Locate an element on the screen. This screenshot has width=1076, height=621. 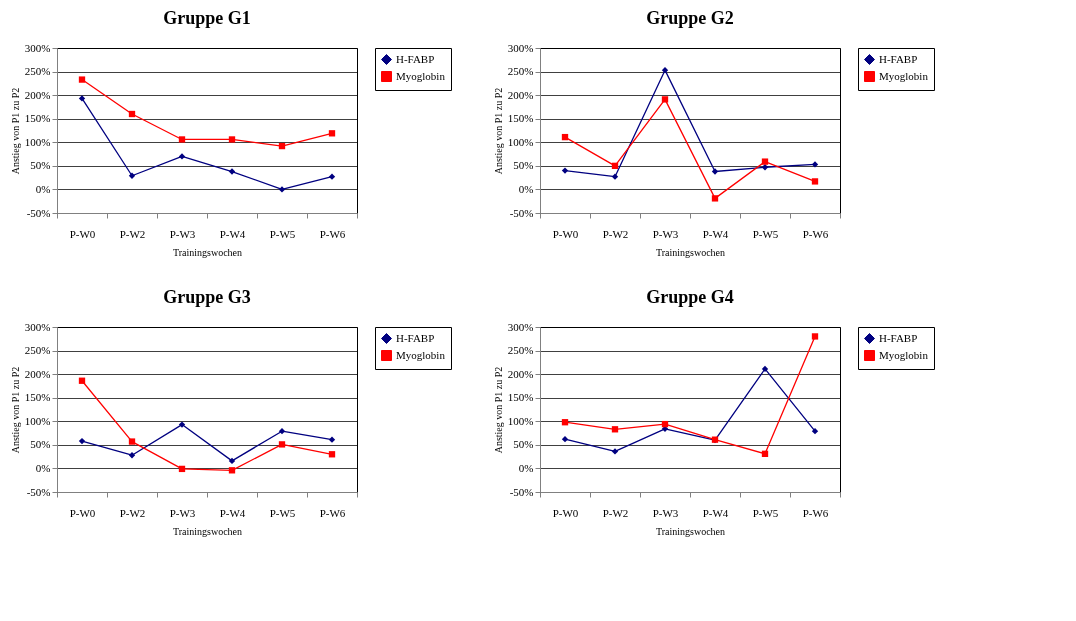
chart-title: Gruppe G1 is located at coordinates (207, 18).